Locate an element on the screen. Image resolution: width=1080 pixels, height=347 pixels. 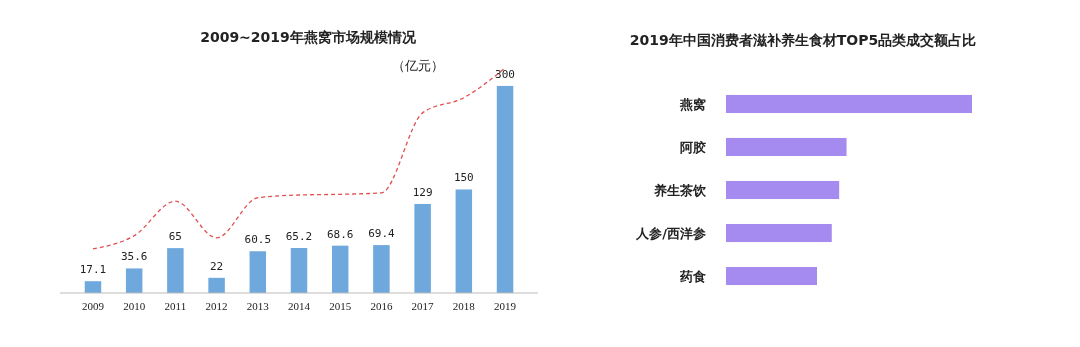
data-label: 150 is located at coordinates (463, 178).